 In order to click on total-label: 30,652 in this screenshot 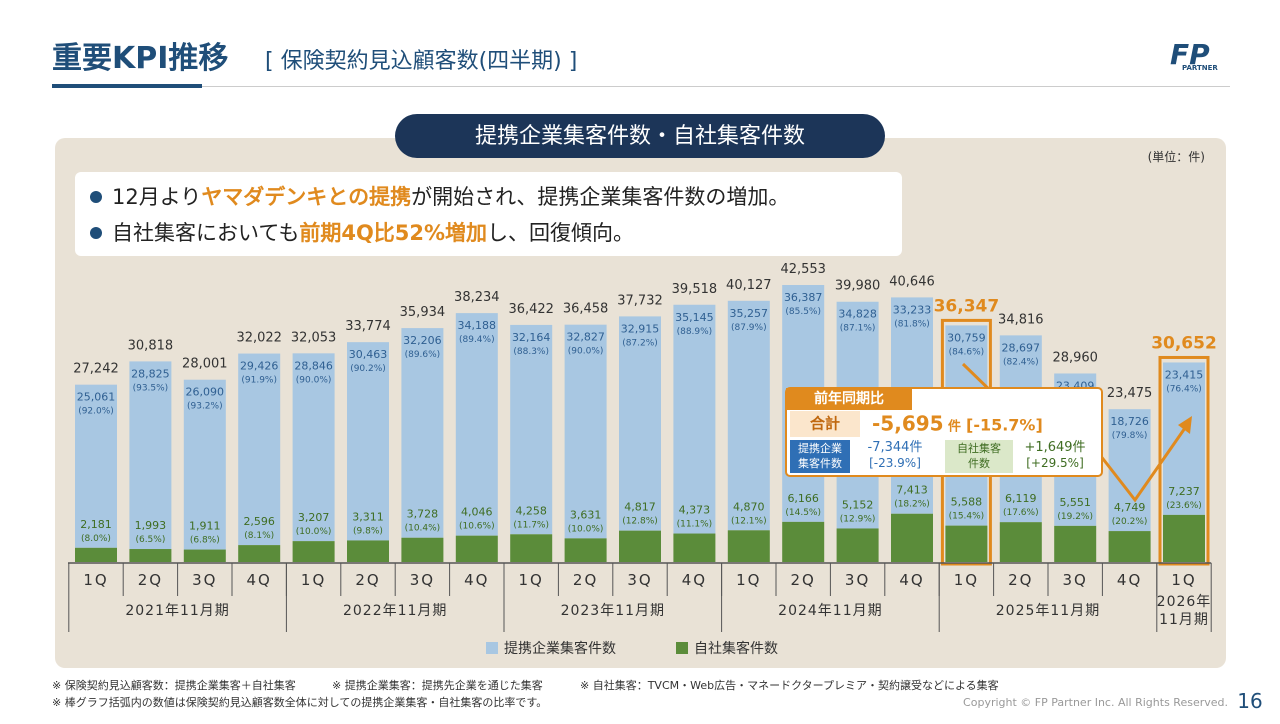, I will do `click(1184, 343)`.